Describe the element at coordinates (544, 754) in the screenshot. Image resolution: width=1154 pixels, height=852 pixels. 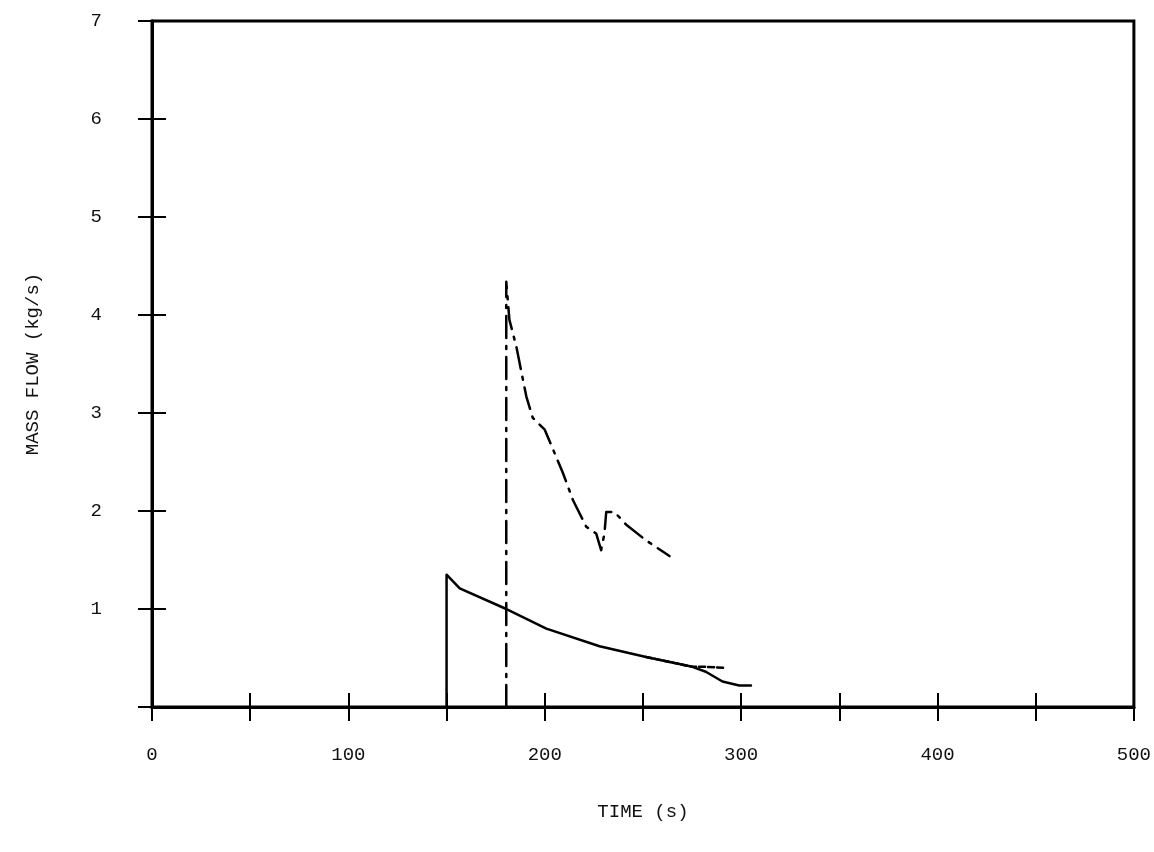
I see `x-tick-label: 200` at that location.